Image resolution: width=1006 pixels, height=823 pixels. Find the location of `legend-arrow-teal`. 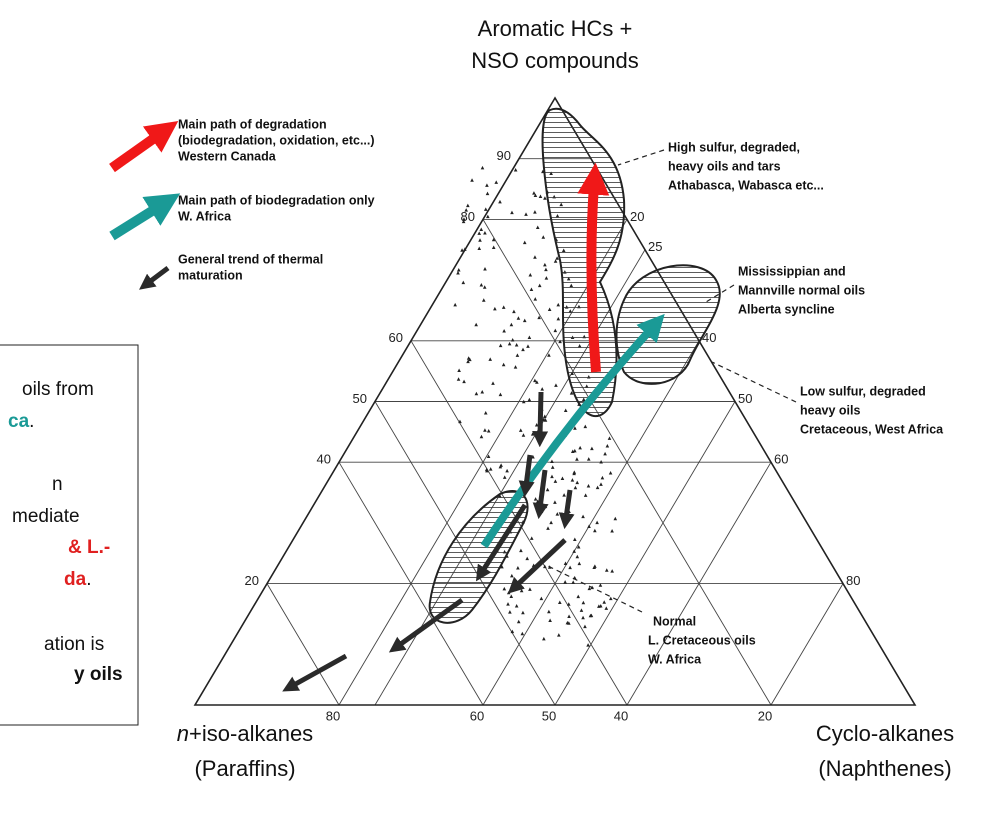

legend-arrow-teal is located at coordinates (145, 217).